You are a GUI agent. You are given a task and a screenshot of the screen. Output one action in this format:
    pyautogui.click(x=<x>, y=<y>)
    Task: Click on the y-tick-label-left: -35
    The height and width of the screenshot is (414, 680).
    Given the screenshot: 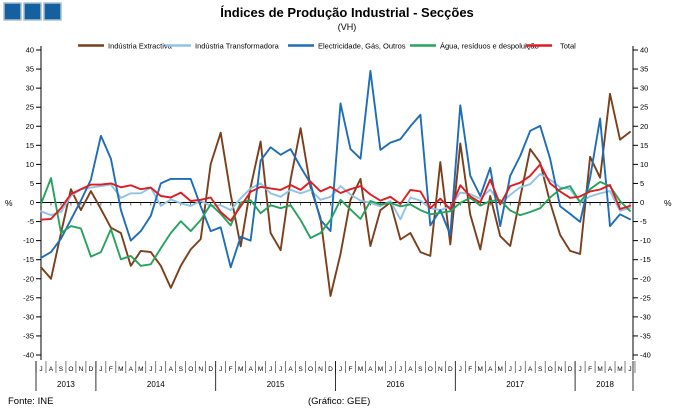 What is the action you would take?
    pyautogui.click(x=28, y=335)
    